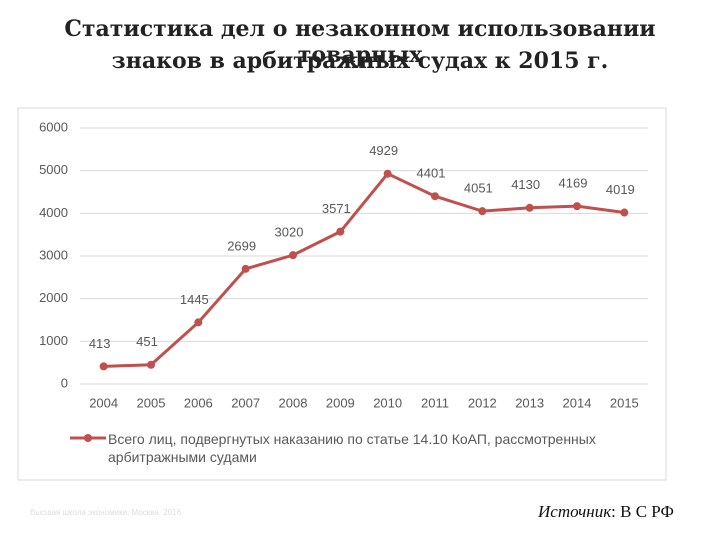 The image size is (720, 540). I want to click on x-tick-label: 2012, so click(482, 402).